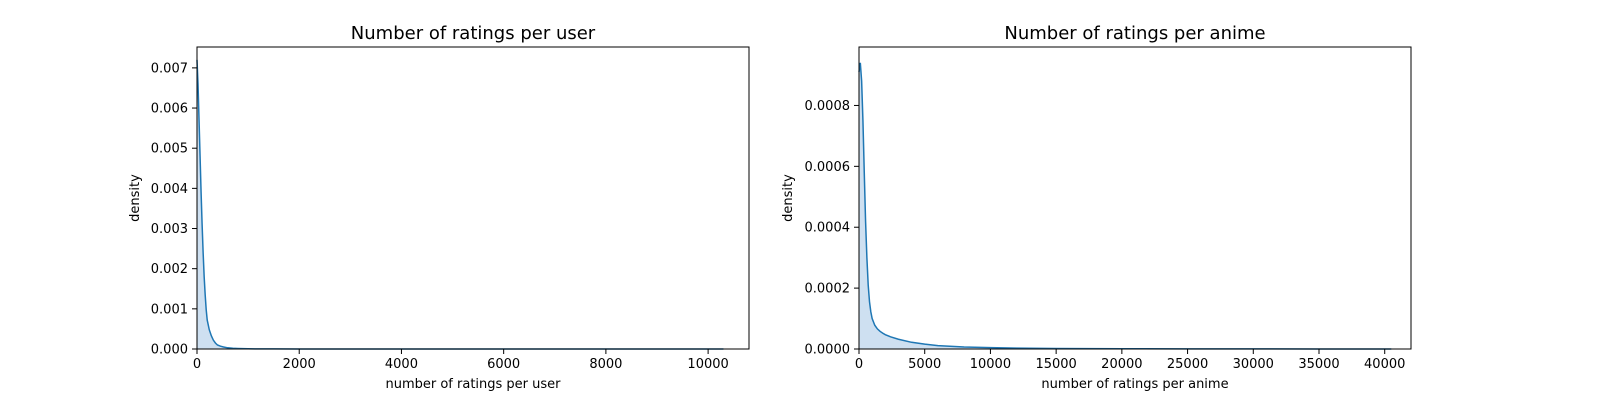  Describe the element at coordinates (828, 350) in the screenshot. I see `y-tick-label: 0.0000` at that location.